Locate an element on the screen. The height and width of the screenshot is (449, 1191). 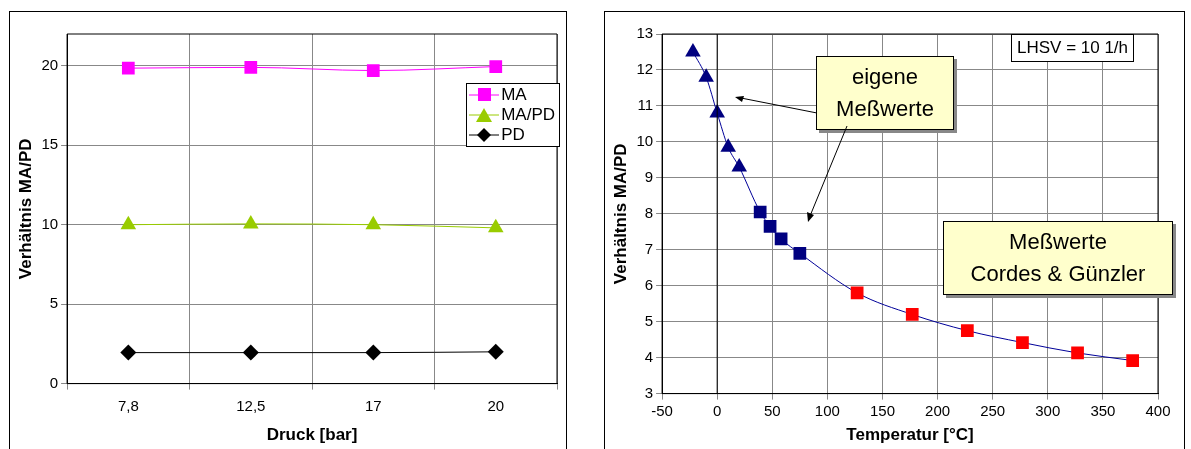
y-tick-label: 0 is located at coordinates (54, 382).